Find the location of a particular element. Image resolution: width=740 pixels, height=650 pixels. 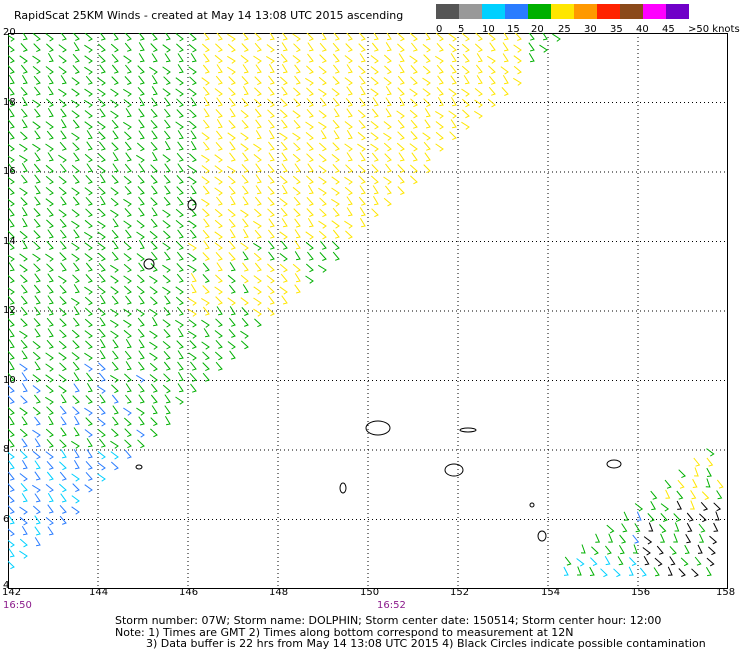

lon-label-146: 146 is located at coordinates (189, 592).